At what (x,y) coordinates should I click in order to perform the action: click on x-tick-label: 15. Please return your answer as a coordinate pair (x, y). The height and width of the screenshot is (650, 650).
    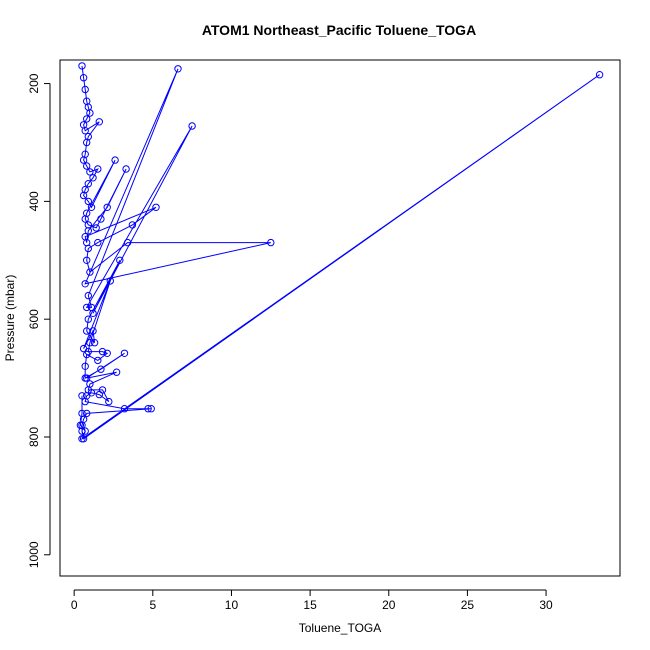
    Looking at the image, I should click on (310, 605).